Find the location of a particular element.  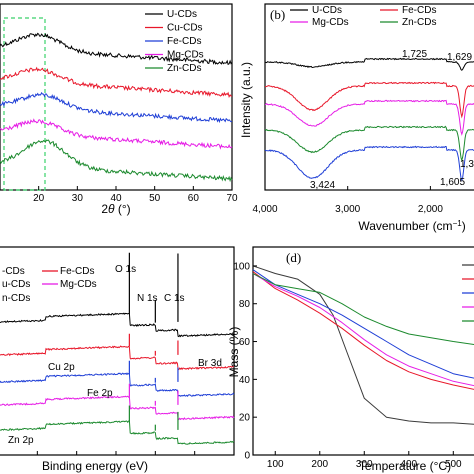

panel-a-series-cu-cds is located at coordinates (116, 82).